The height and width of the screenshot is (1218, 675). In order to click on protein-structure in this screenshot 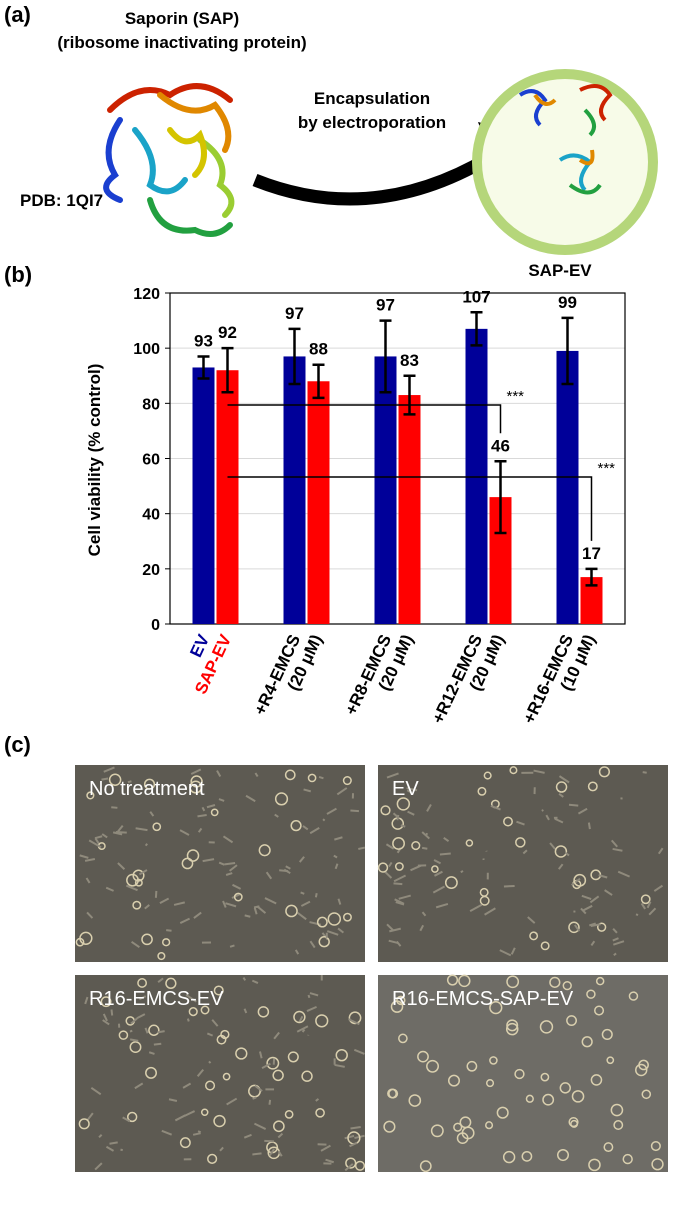, I will do `click(169, 160)`.